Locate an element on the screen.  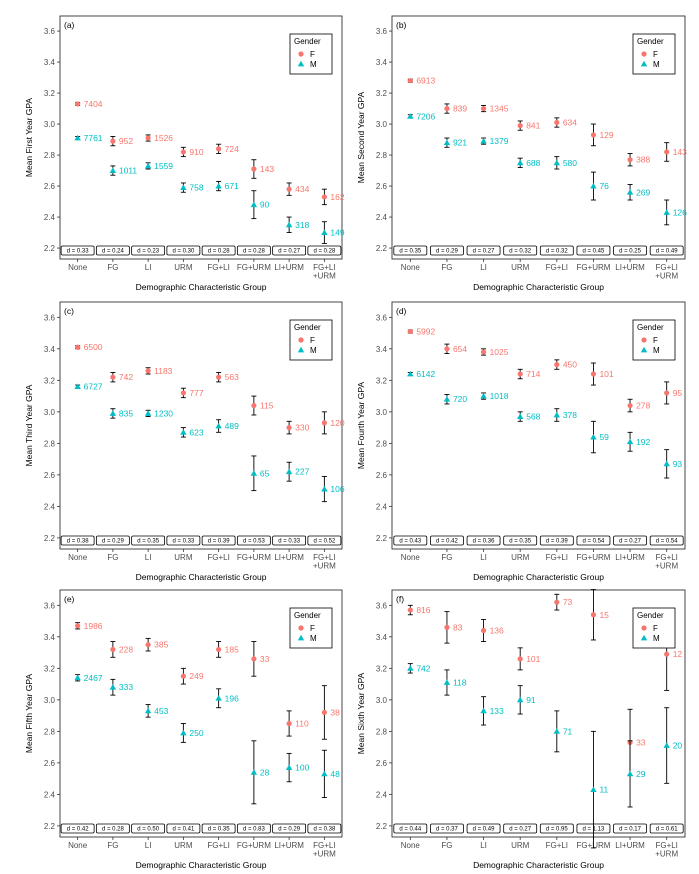
sample-size-label: 378 is located at coordinates (570, 415).